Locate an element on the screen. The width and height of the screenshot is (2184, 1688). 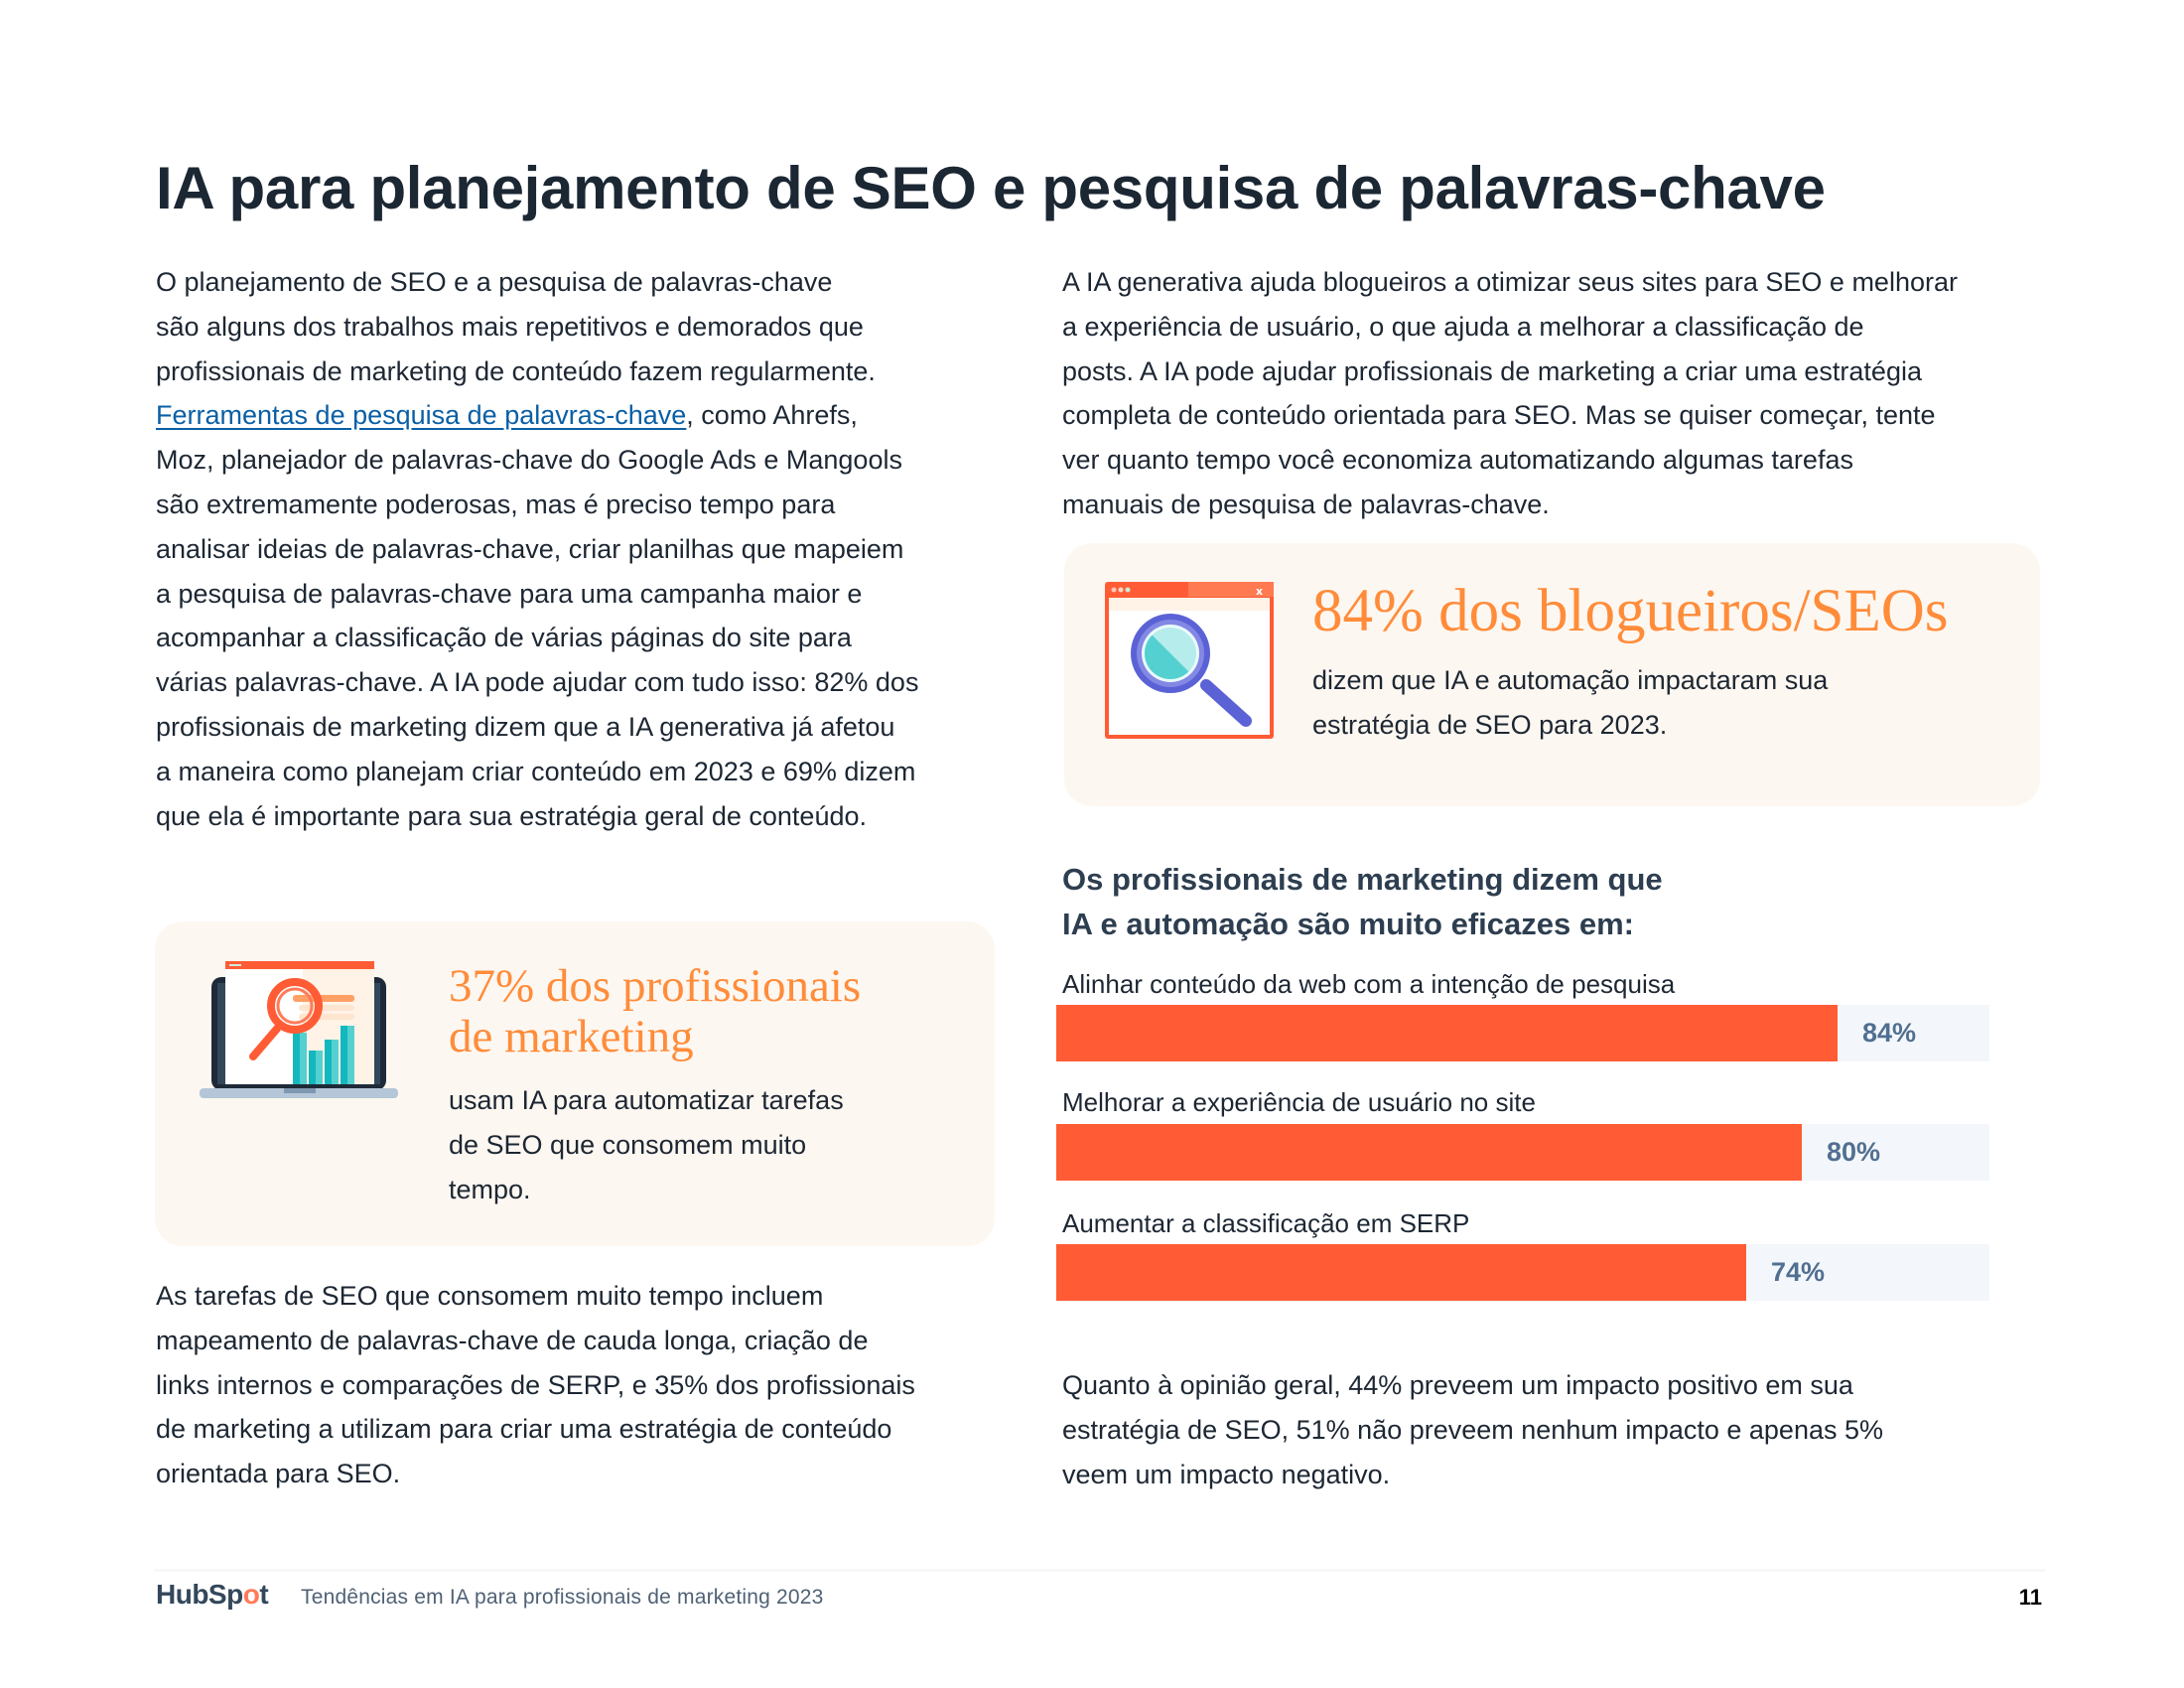
laptop-search-chart-icon is located at coordinates (299, 1031).